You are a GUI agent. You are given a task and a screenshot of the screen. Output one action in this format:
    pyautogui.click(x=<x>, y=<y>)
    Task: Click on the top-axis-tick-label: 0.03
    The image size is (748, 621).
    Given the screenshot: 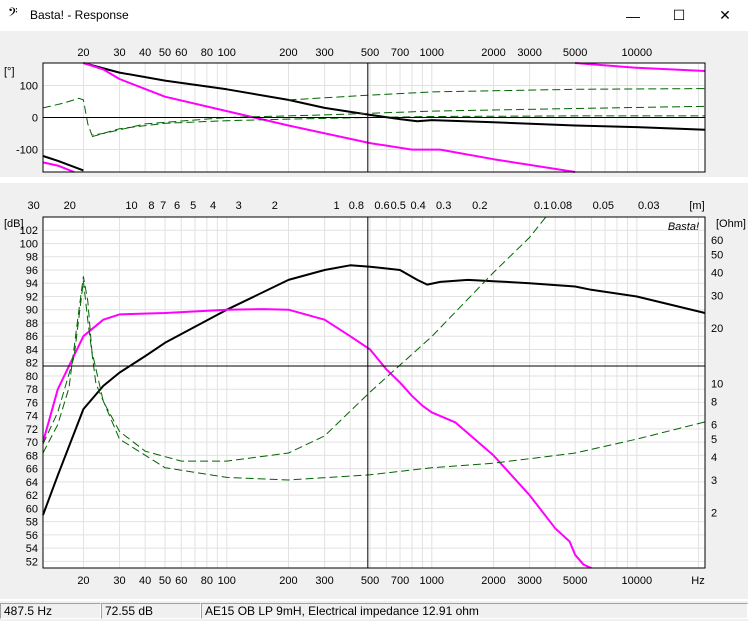 What is the action you would take?
    pyautogui.click(x=648, y=206)
    